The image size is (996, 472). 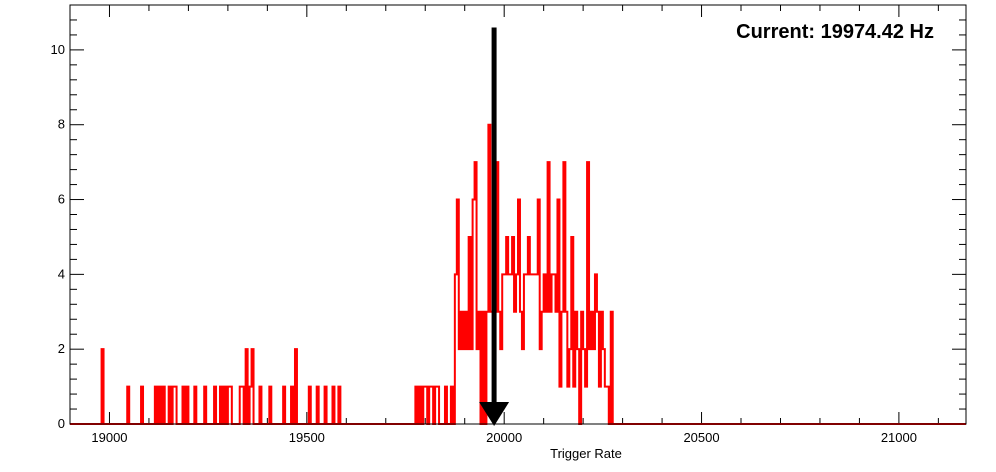 What do you see at coordinates (494, 414) in the screenshot?
I see `marker-arrow-head` at bounding box center [494, 414].